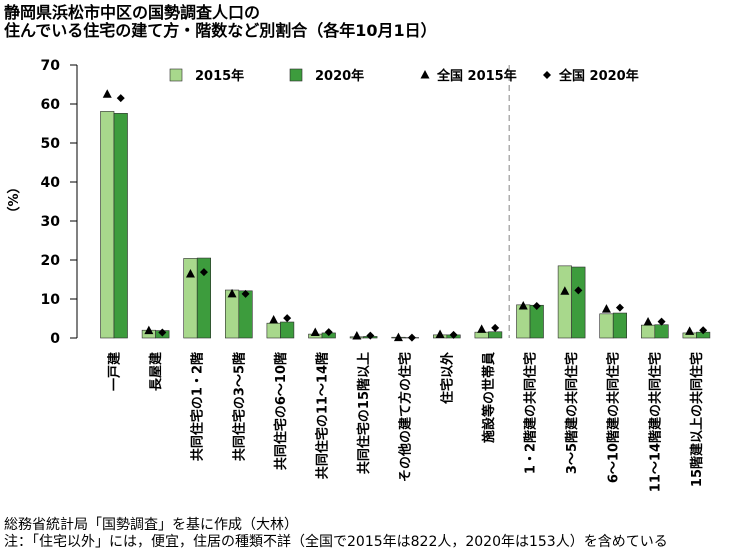 The height and width of the screenshot is (550, 750). What do you see at coordinates (51, 261) in the screenshot?
I see `y-tick-label: 20` at bounding box center [51, 261].